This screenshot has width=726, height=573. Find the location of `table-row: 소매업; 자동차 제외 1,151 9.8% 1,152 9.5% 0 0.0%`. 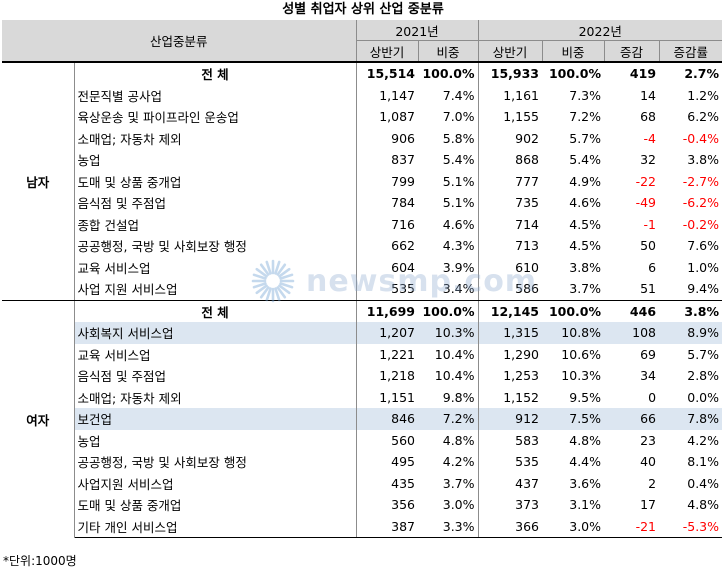

table-row: 소매업; 자동차 제외 1,151 9.8% 1,152 9.5% 0 0.0% is located at coordinates (362, 397).